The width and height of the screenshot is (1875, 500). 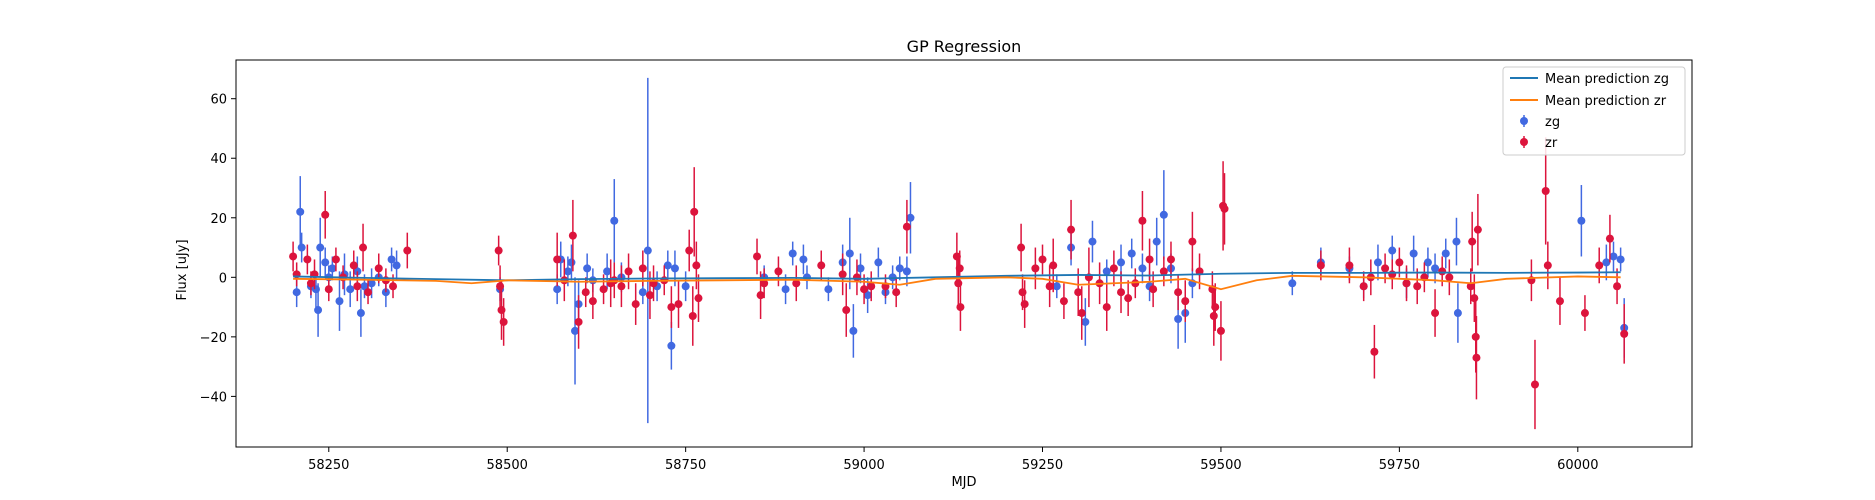 What do you see at coordinates (507, 465) in the screenshot?
I see `x-tick-label: 58500` at bounding box center [507, 465].